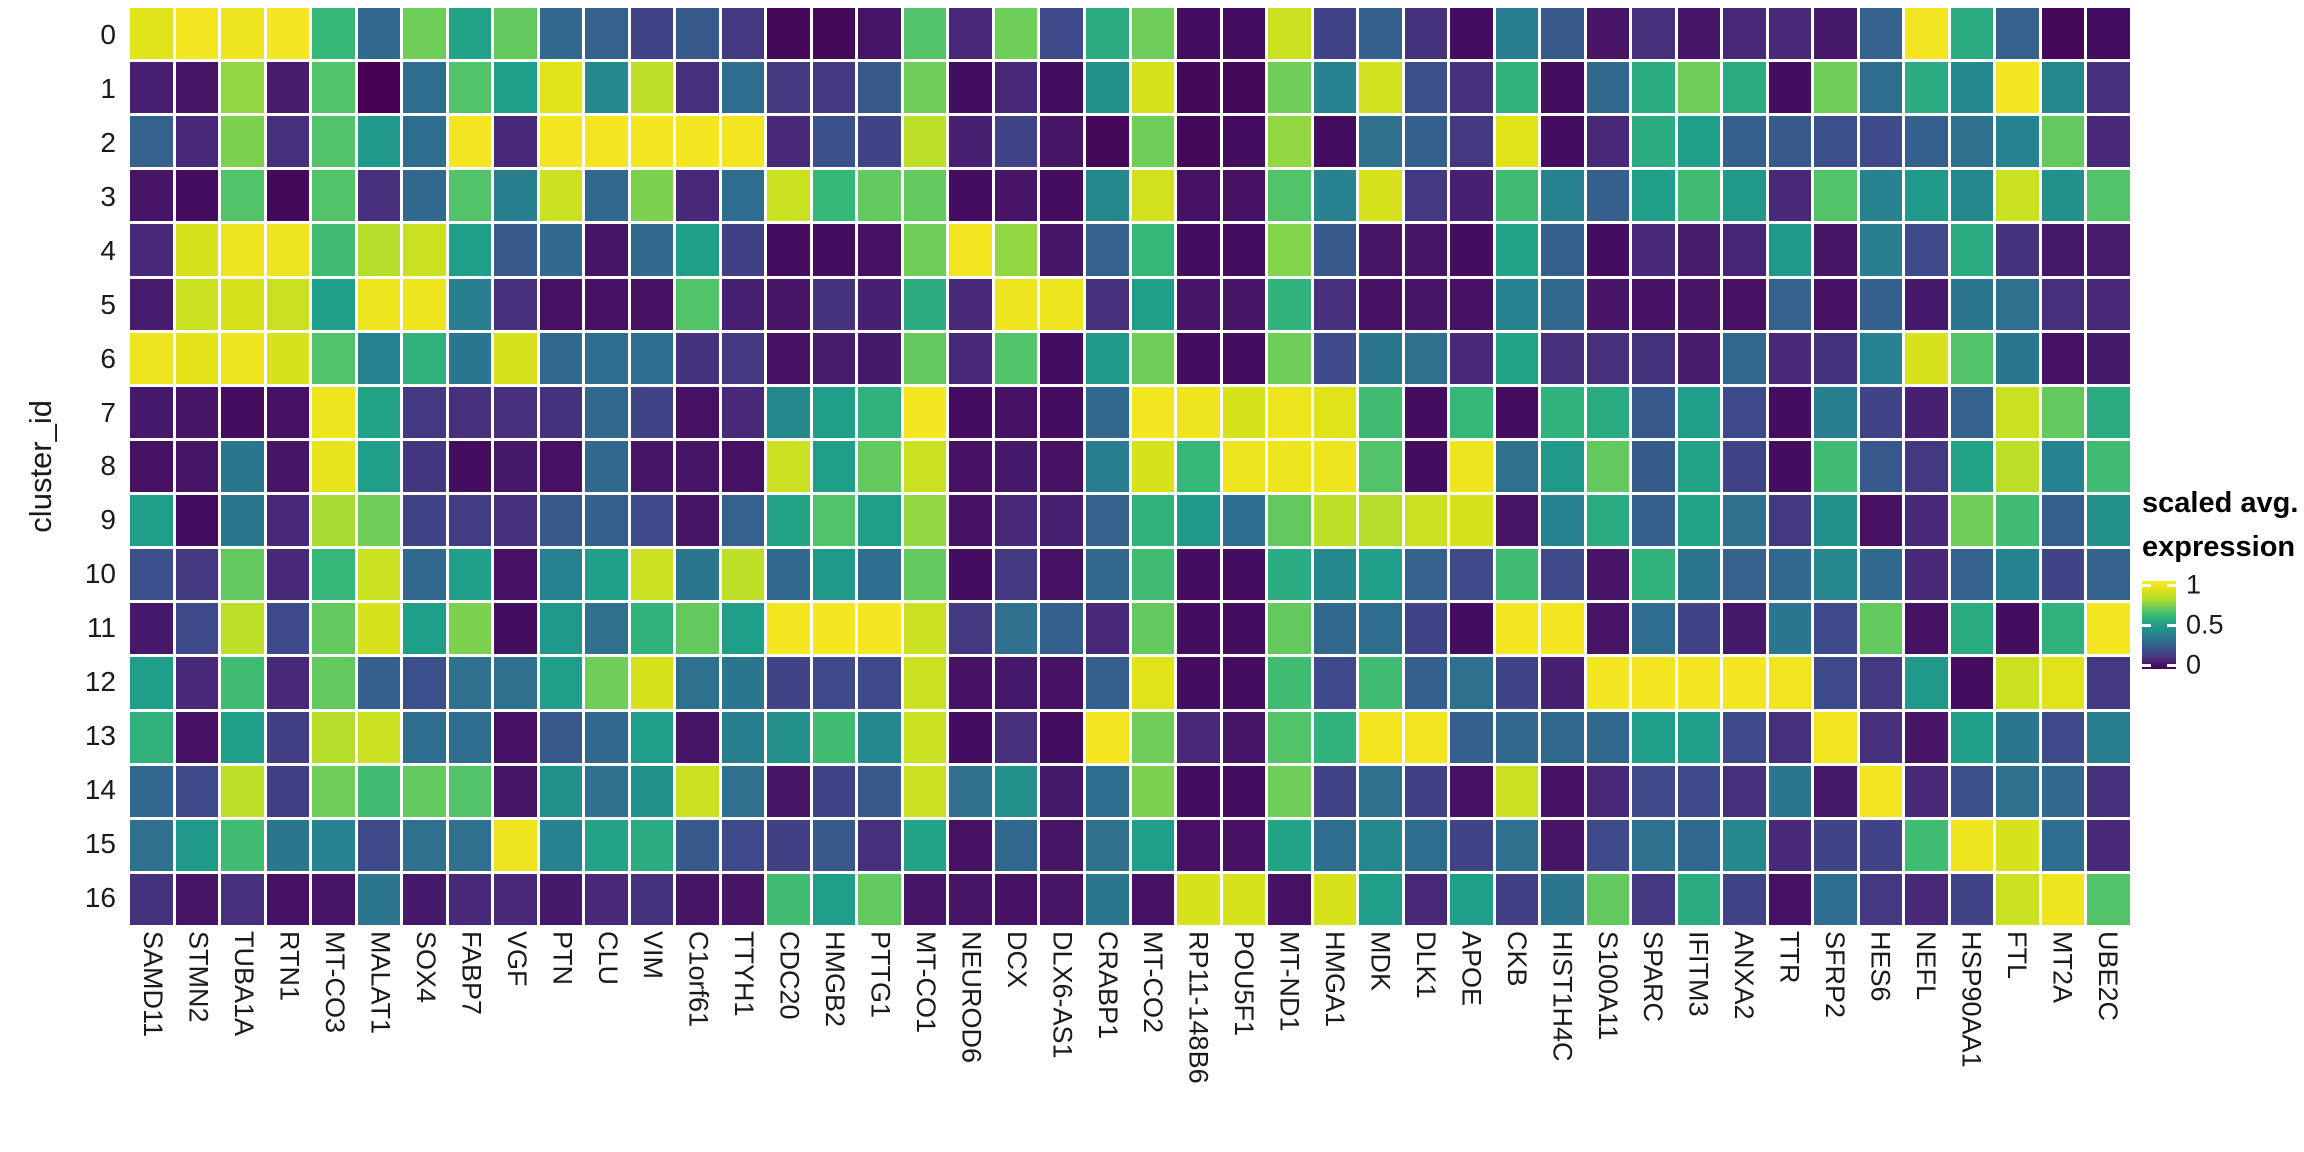 This screenshot has height=1152, width=2304. Describe the element at coordinates (108, 412) in the screenshot. I see `y-axis-tick-label: 7` at that location.